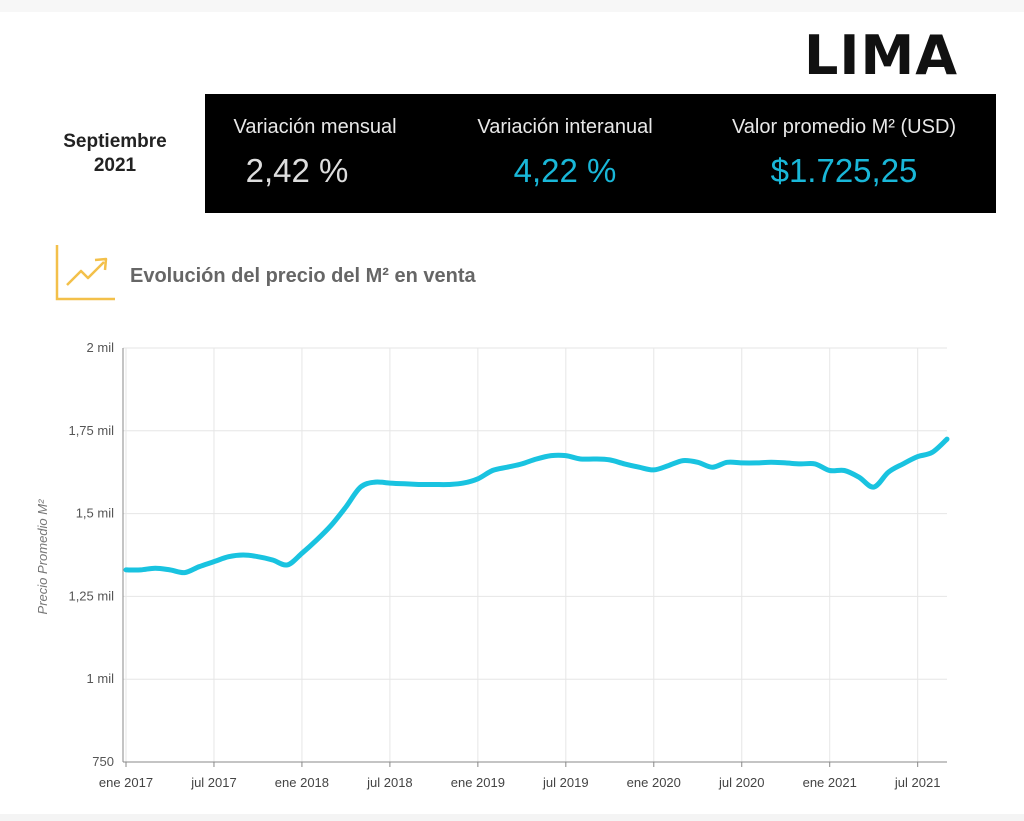  Describe the element at coordinates (565, 127) in the screenshot. I see `stat-label: Variación interanual` at that location.